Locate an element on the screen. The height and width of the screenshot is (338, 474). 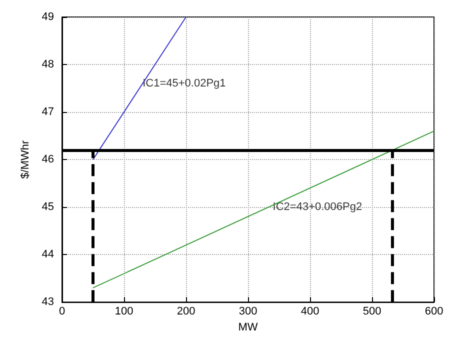
y-axis-title: $/MWhr is located at coordinates (25, 159).